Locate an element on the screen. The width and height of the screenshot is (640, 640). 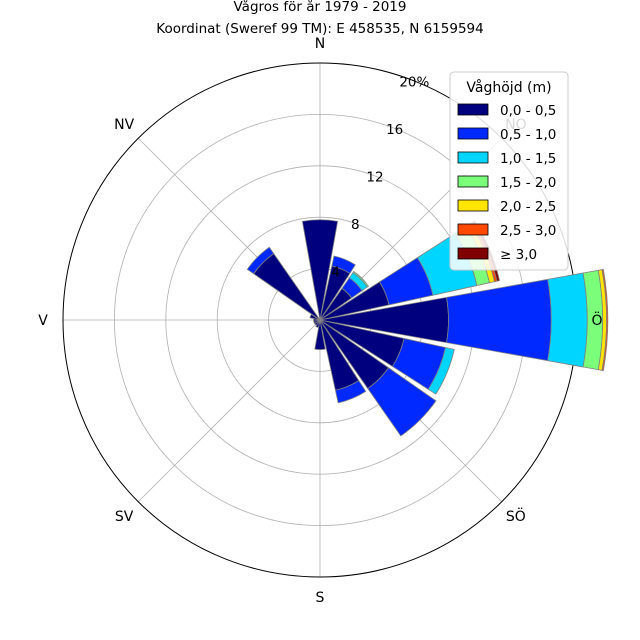
radial-tick-label: 12 is located at coordinates (374, 178).